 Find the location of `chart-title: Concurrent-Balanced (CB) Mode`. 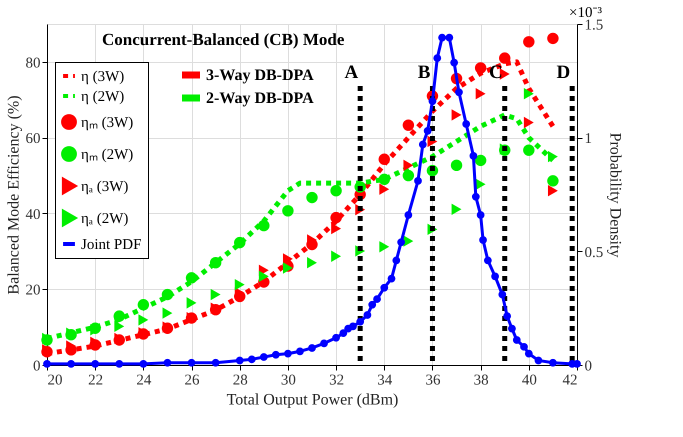

chart-title: Concurrent-Balanced (CB) Mode is located at coordinates (223, 39).